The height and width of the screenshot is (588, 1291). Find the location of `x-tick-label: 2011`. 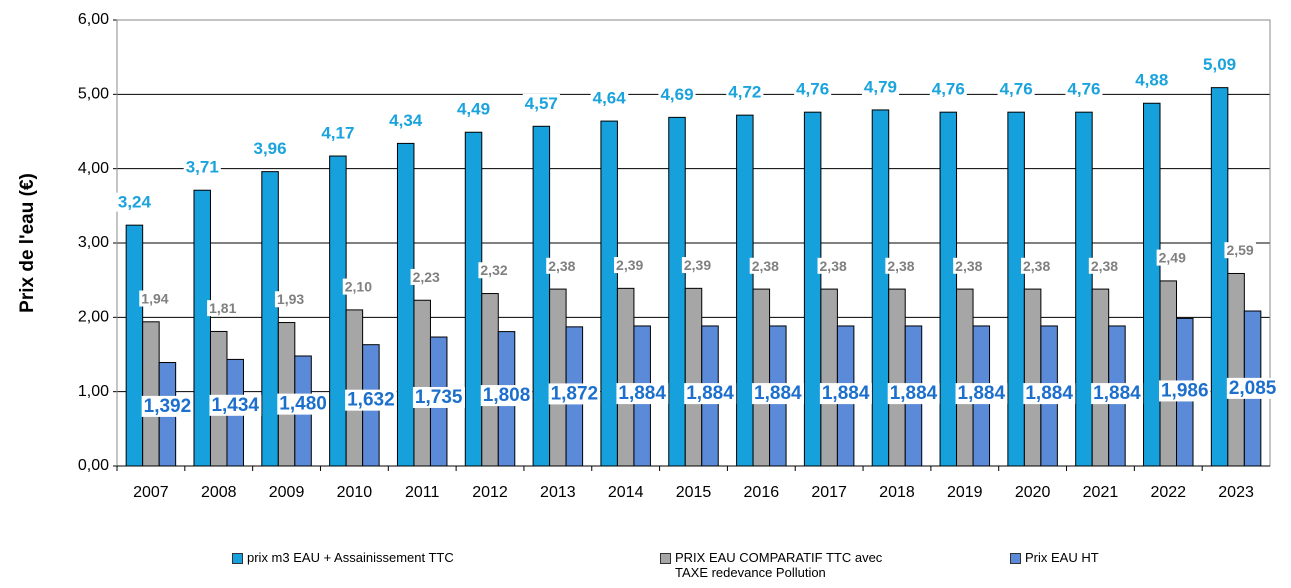

x-tick-label: 2011 is located at coordinates (422, 492).